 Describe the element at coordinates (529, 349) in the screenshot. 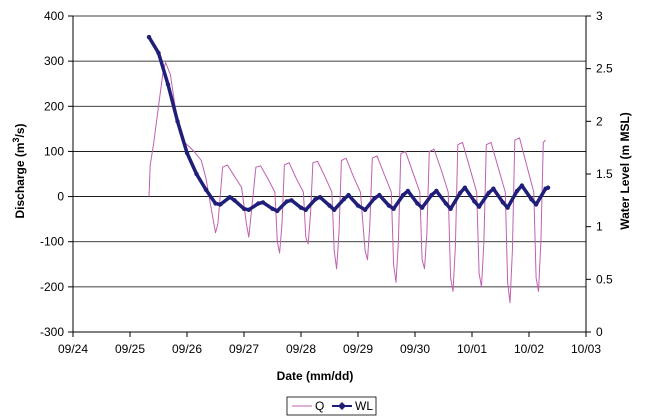

I see `x-tick-label: 10/02` at that location.